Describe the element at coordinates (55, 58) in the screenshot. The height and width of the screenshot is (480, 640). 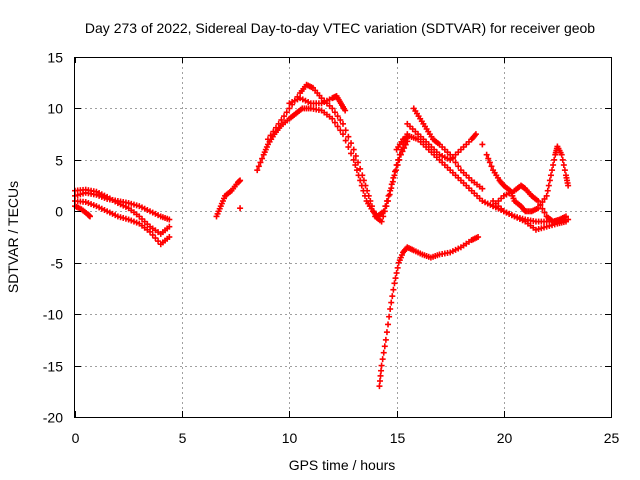
I see `y-tick-label: 15` at that location.